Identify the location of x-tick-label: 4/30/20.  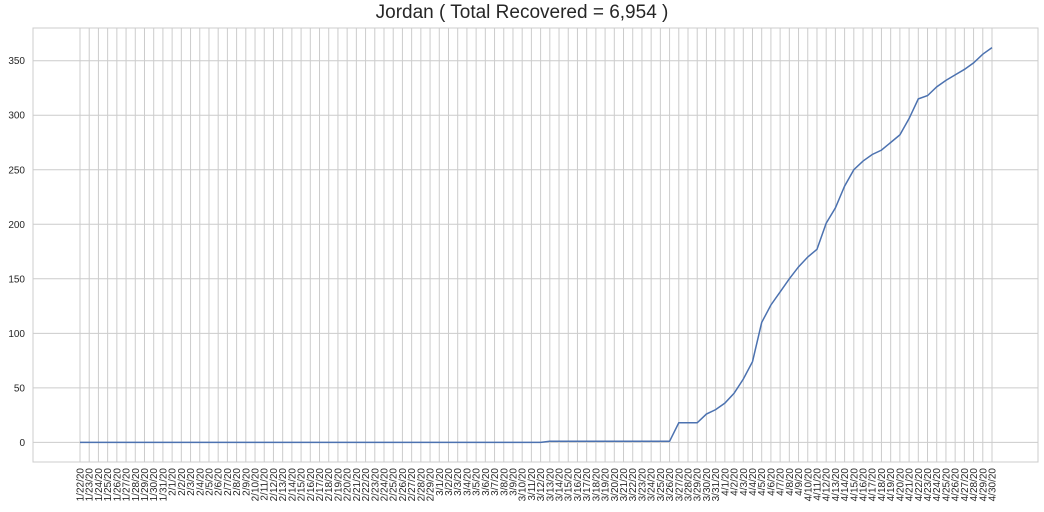
(993, 485).